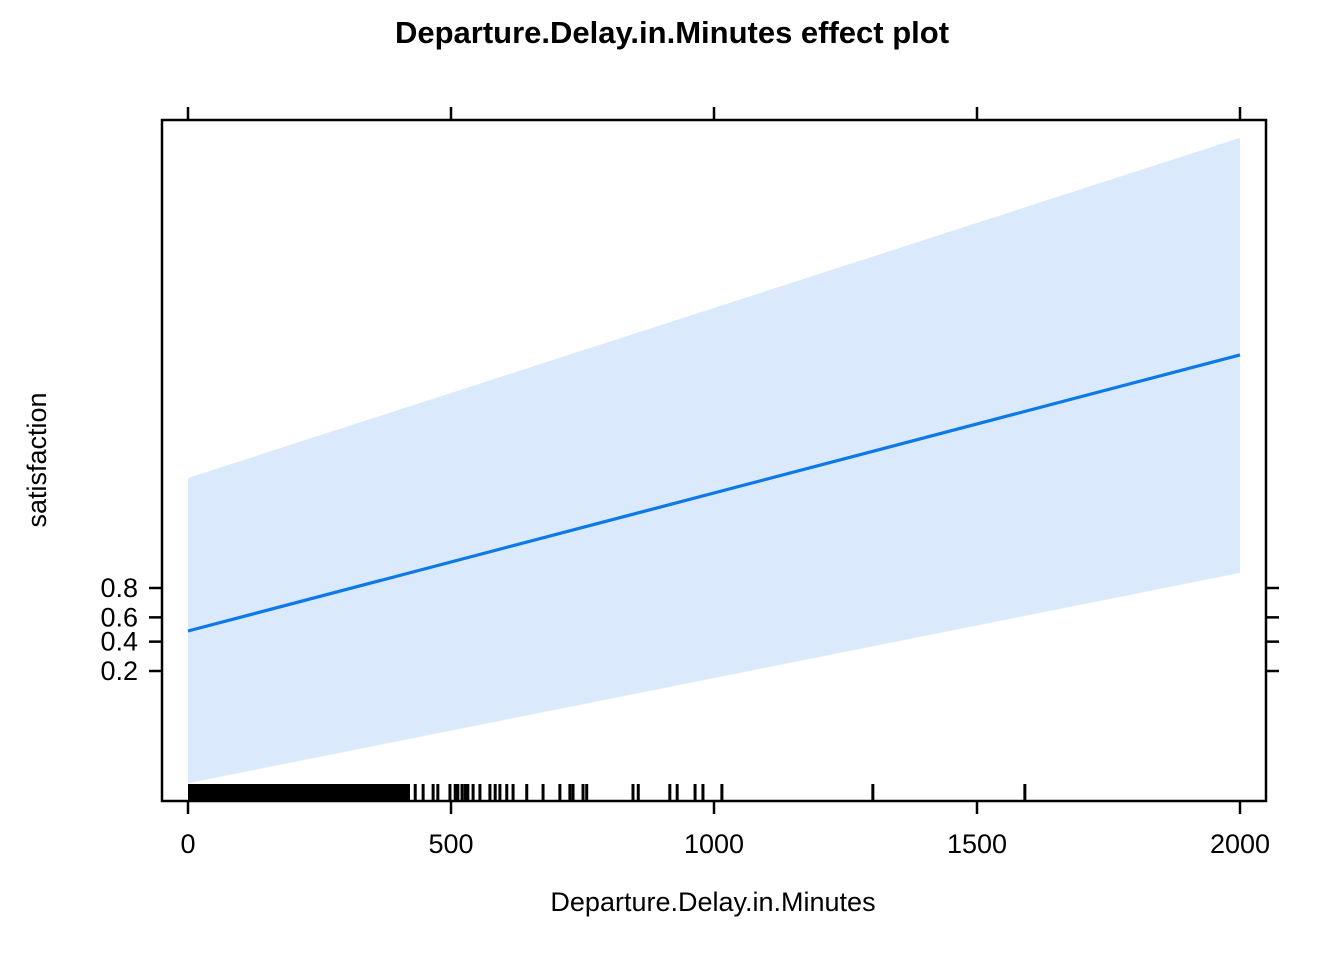  I want to click on x-tick-label: 1500, so click(977, 844).